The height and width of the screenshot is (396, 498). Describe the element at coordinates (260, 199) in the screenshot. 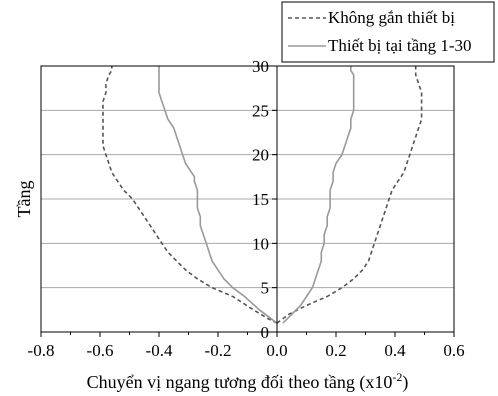

I see `y-tick-label: 15` at that location.